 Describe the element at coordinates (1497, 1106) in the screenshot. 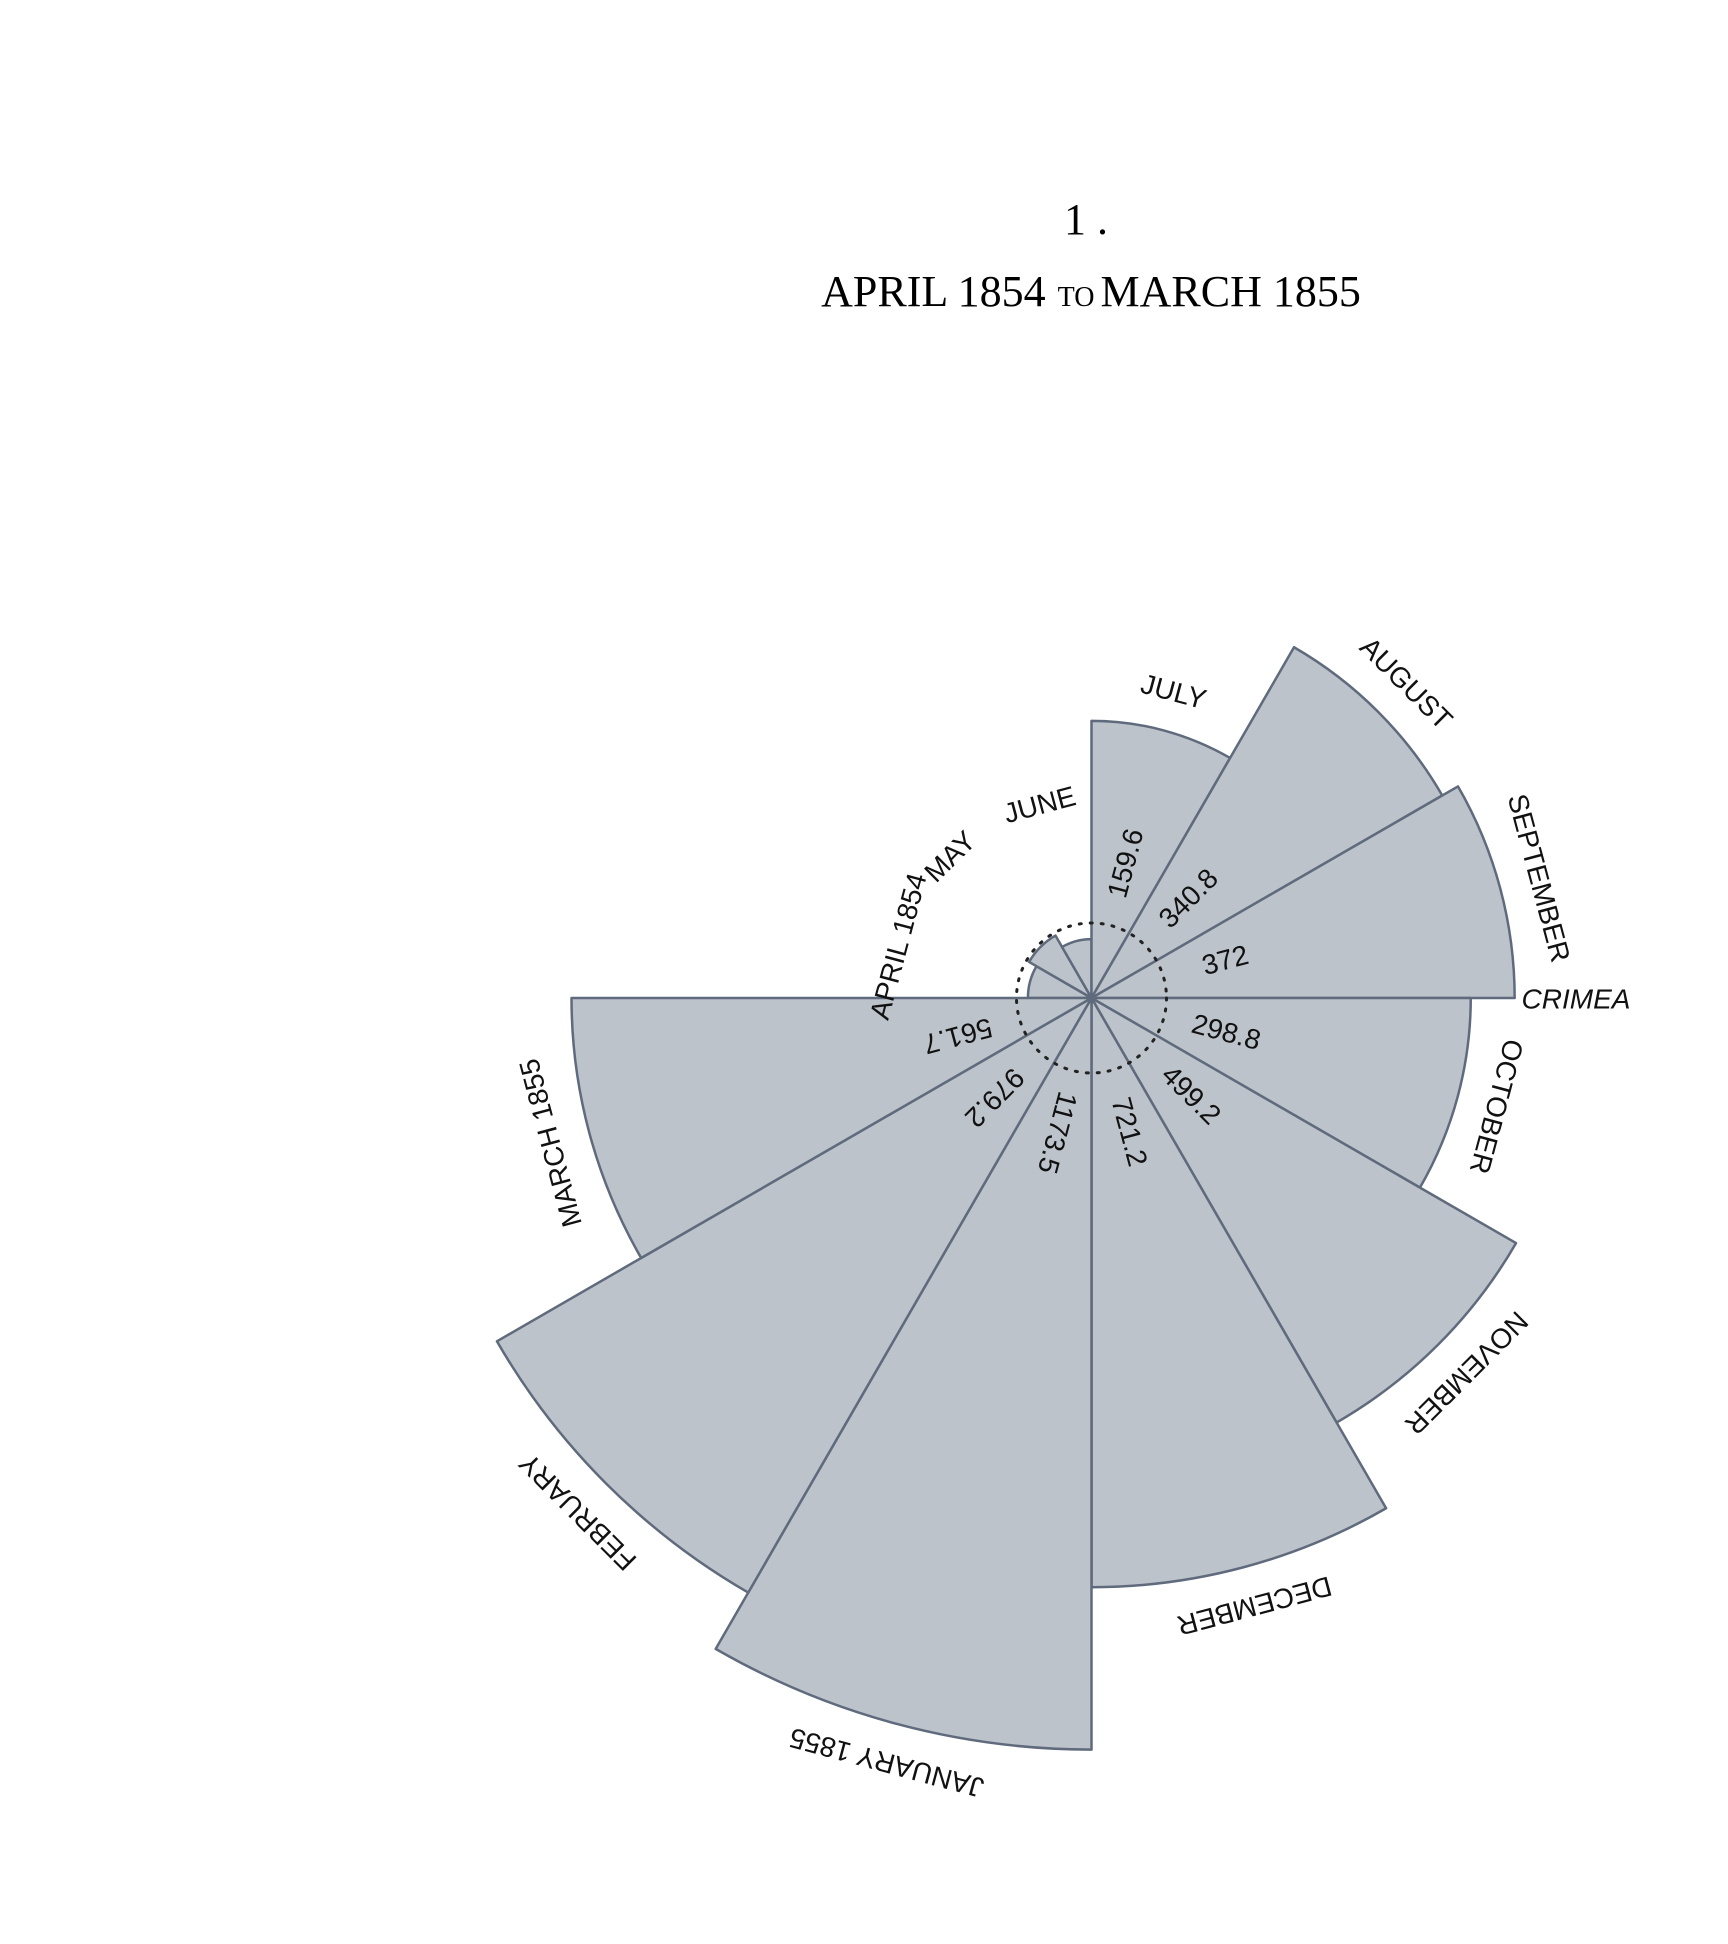

I see `category-label: OCTOBER` at that location.